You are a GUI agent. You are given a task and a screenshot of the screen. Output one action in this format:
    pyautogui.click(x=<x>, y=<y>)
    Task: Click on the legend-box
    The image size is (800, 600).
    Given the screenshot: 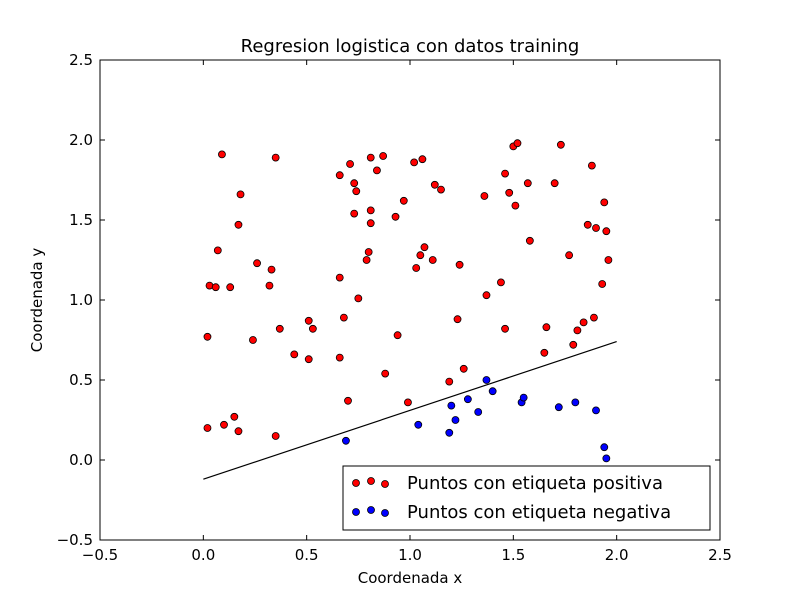 What is the action you would take?
    pyautogui.click(x=526, y=498)
    